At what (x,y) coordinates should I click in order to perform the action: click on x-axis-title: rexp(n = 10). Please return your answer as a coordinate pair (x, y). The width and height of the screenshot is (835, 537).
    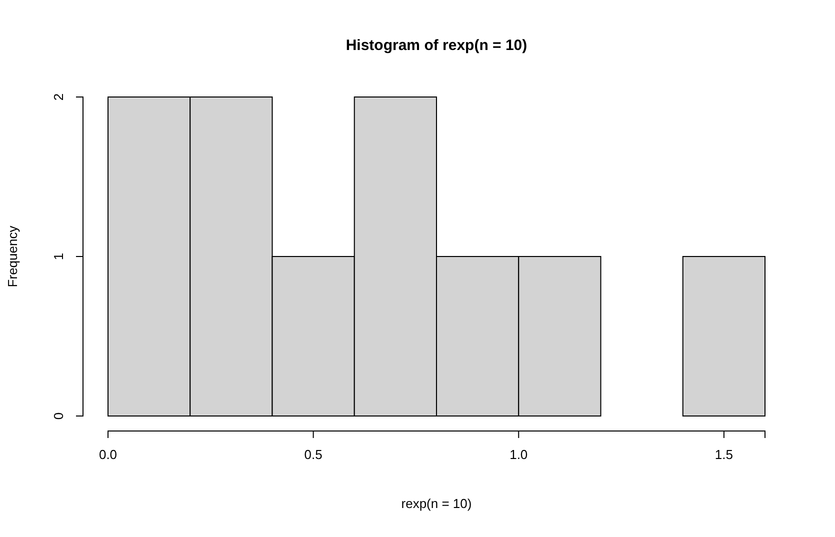
    Looking at the image, I should click on (436, 503).